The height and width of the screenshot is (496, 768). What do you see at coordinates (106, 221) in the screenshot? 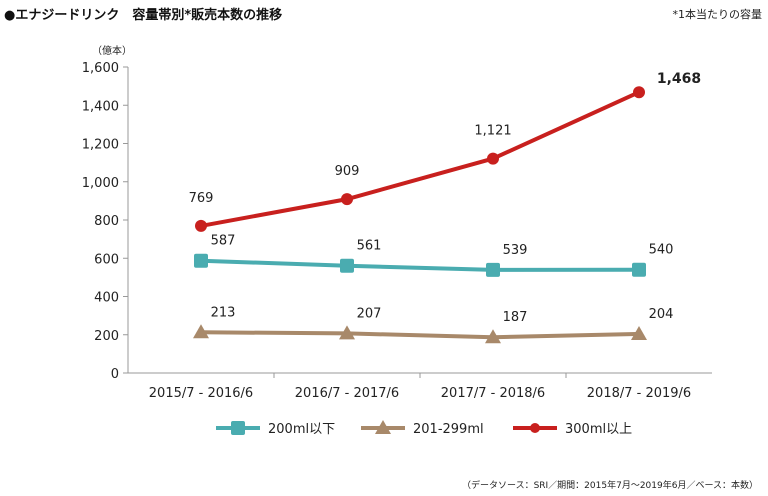
I see `y-tick-label: 800` at bounding box center [106, 221].